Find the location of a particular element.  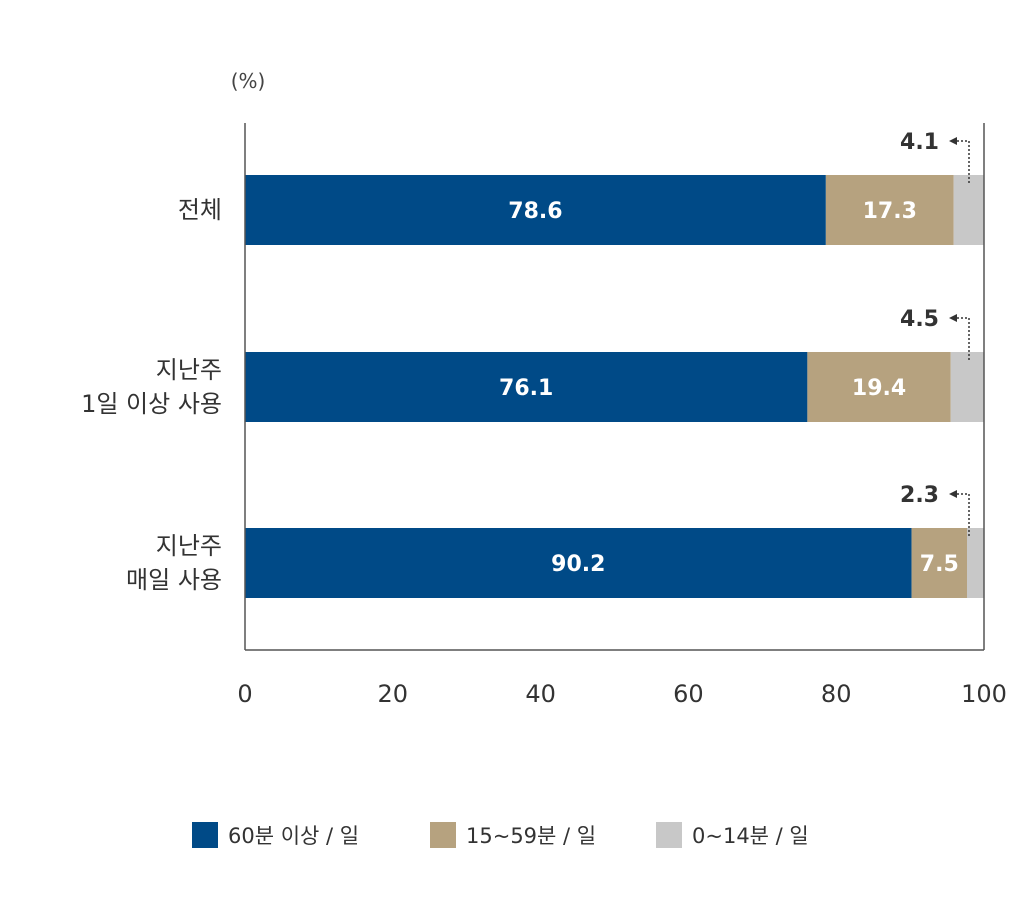

x-tick-label: 60 is located at coordinates (688, 694).